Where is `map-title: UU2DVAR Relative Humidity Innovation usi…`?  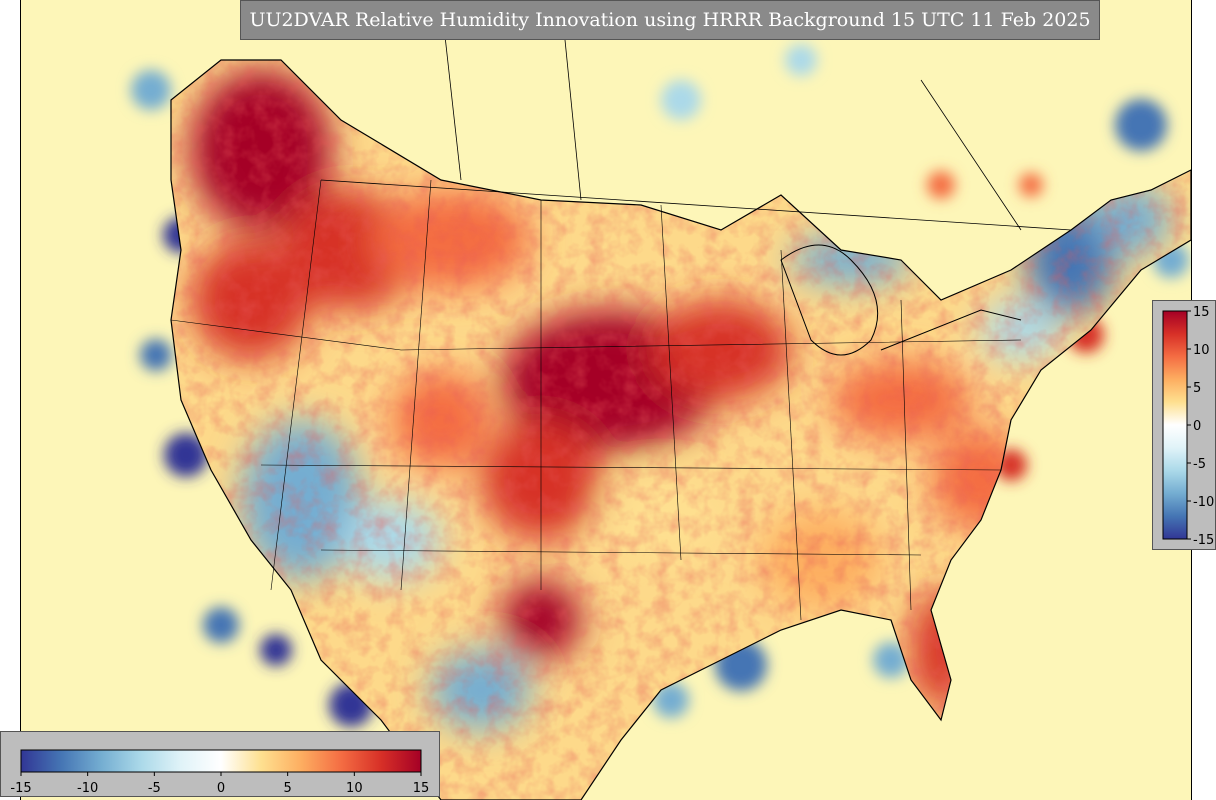 map-title: UU2DVAR Relative Humidity Innovation usi… is located at coordinates (670, 20).